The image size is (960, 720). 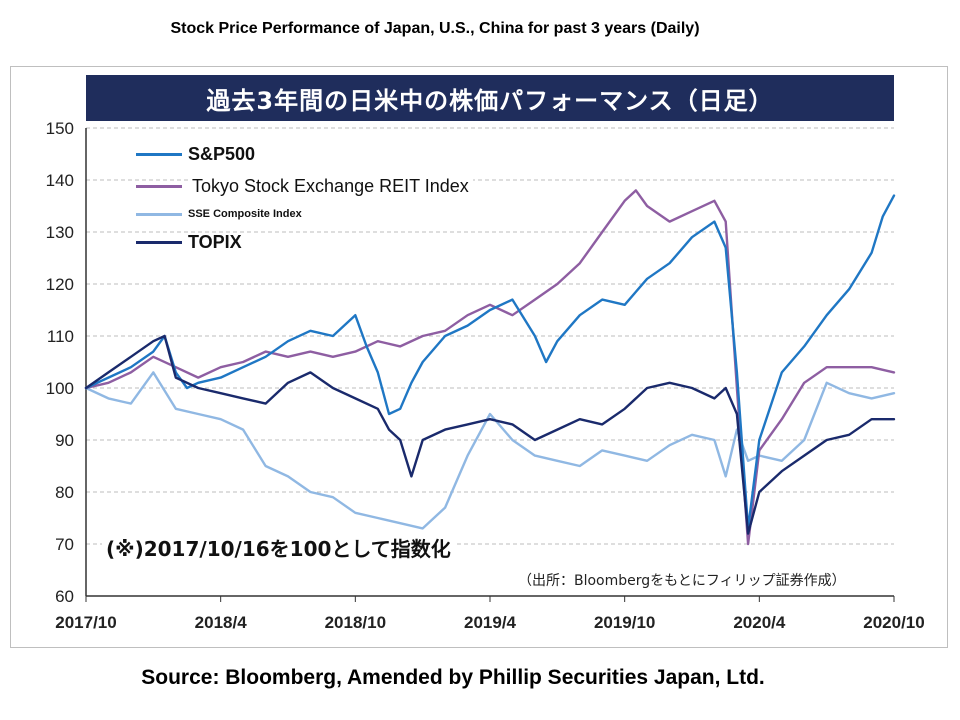 I want to click on legend-swatch-sse, so click(x=159, y=214).